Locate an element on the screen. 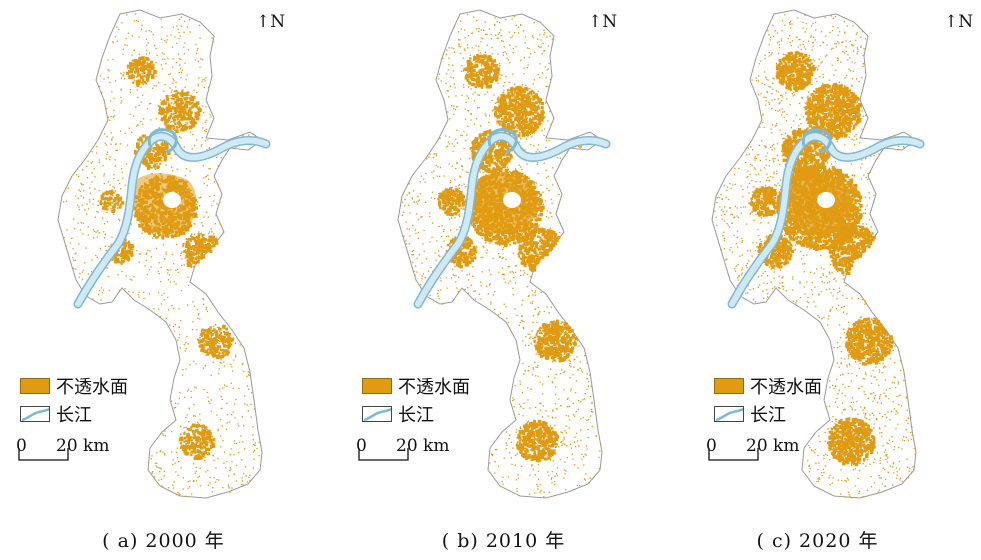 This screenshot has height=560, width=981. caption-2010: ( b) 2010 年 is located at coordinates (503, 541).